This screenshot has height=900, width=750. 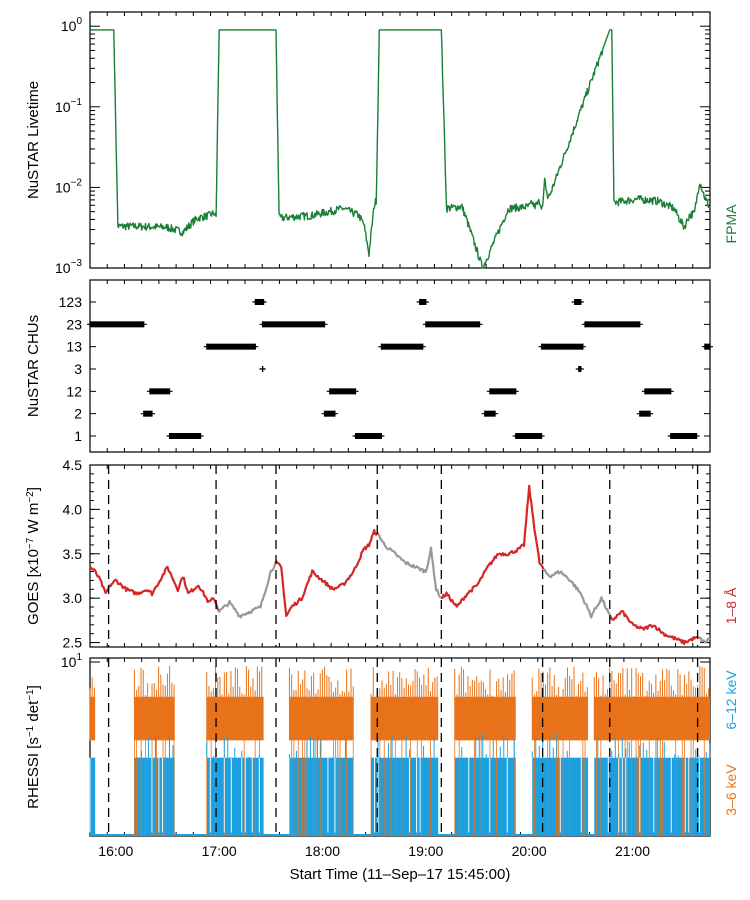 What do you see at coordinates (73, 643) in the screenshot?
I see `goes-y-tick-label: 2.5` at bounding box center [73, 643].